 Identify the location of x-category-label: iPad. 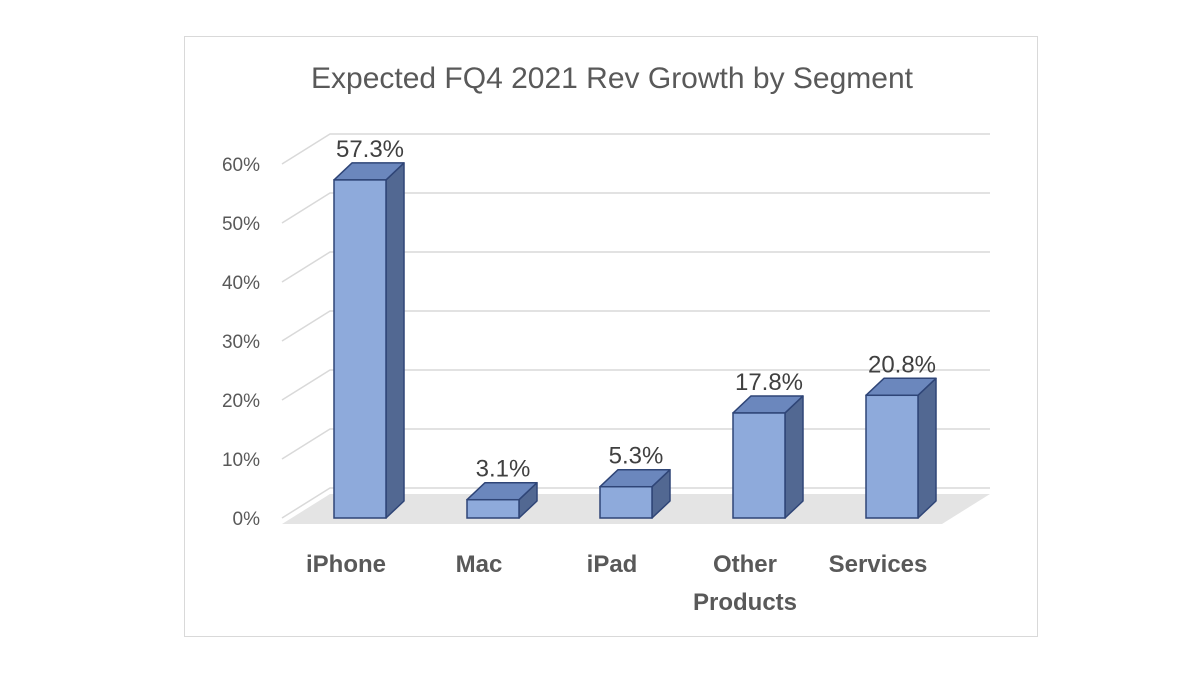
(612, 564).